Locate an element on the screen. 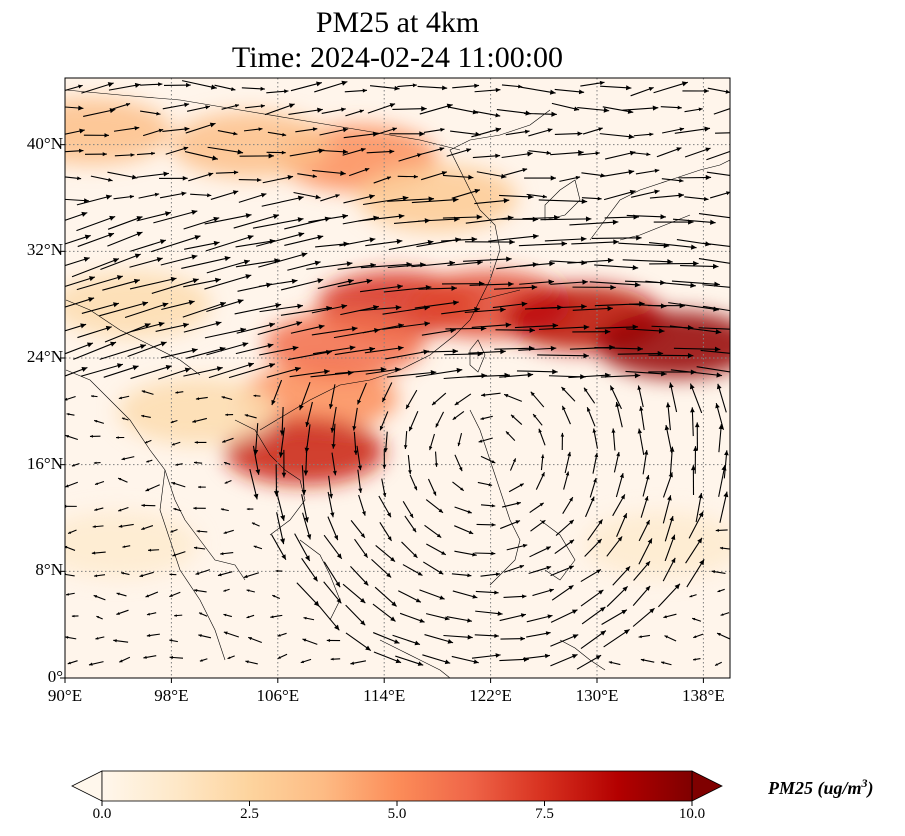  lat-tick-label: 24°N is located at coordinates (44, 356).